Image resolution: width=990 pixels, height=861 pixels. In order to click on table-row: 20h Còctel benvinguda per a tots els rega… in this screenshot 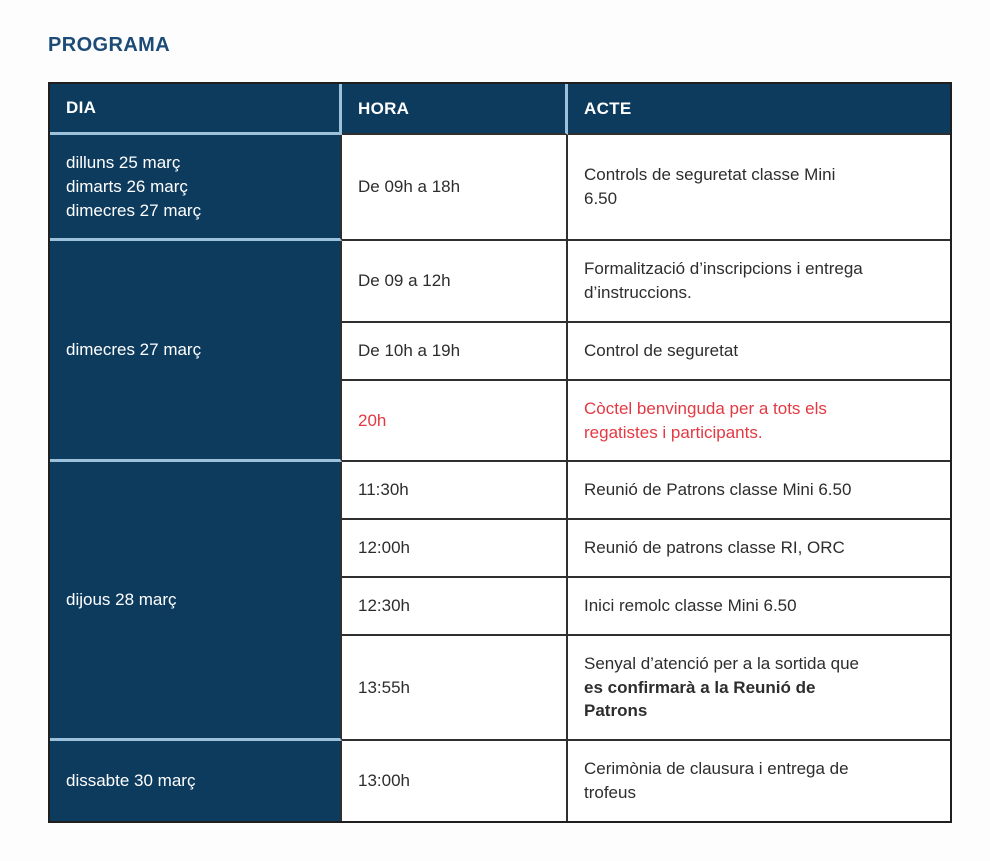, I will do `click(500, 421)`.